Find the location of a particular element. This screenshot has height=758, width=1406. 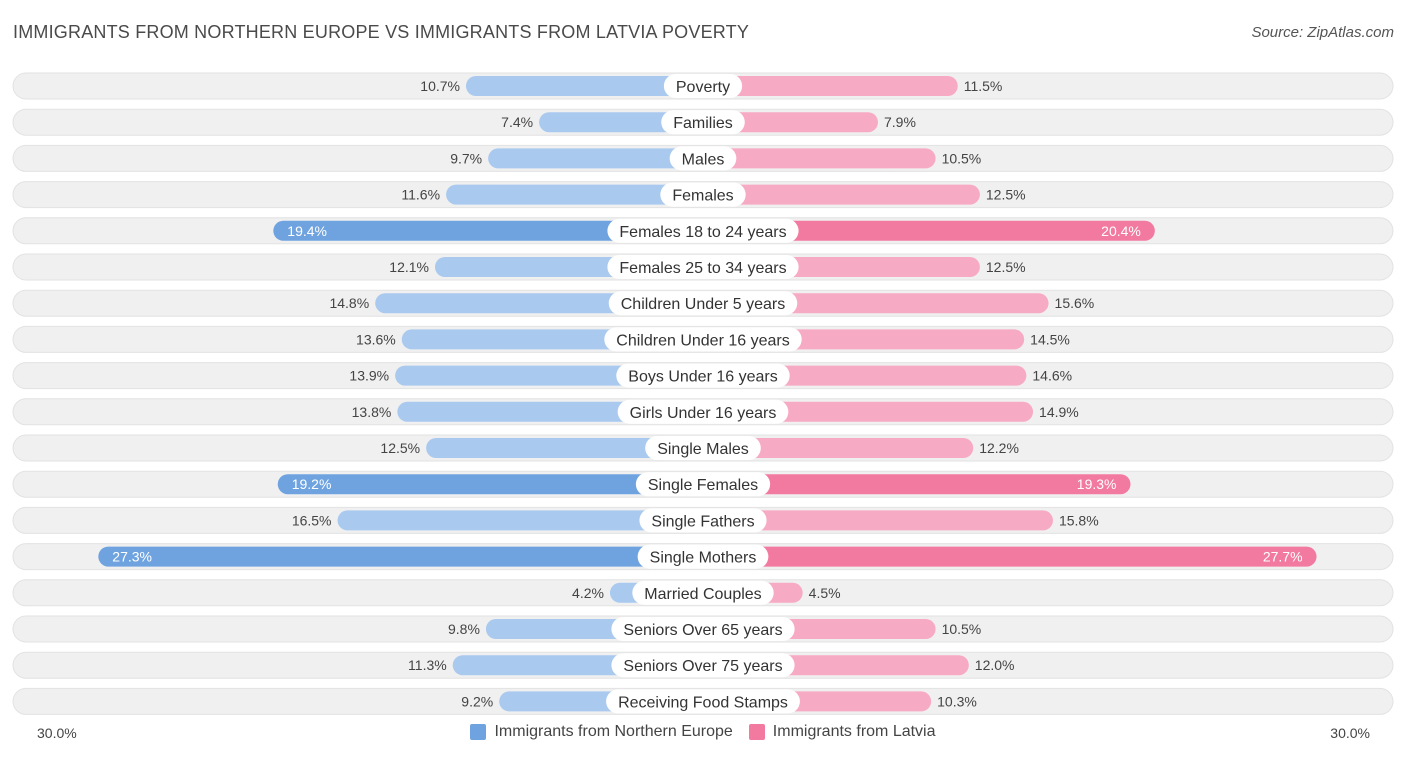

bar-latvia-single-mothers is located at coordinates (1010, 556).